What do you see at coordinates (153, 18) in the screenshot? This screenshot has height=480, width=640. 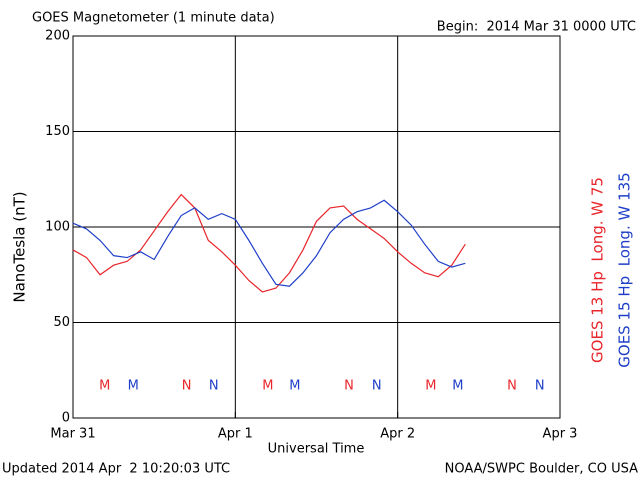 I see `chart-title: GOES Magnetometer (1 minute data)` at bounding box center [153, 18].